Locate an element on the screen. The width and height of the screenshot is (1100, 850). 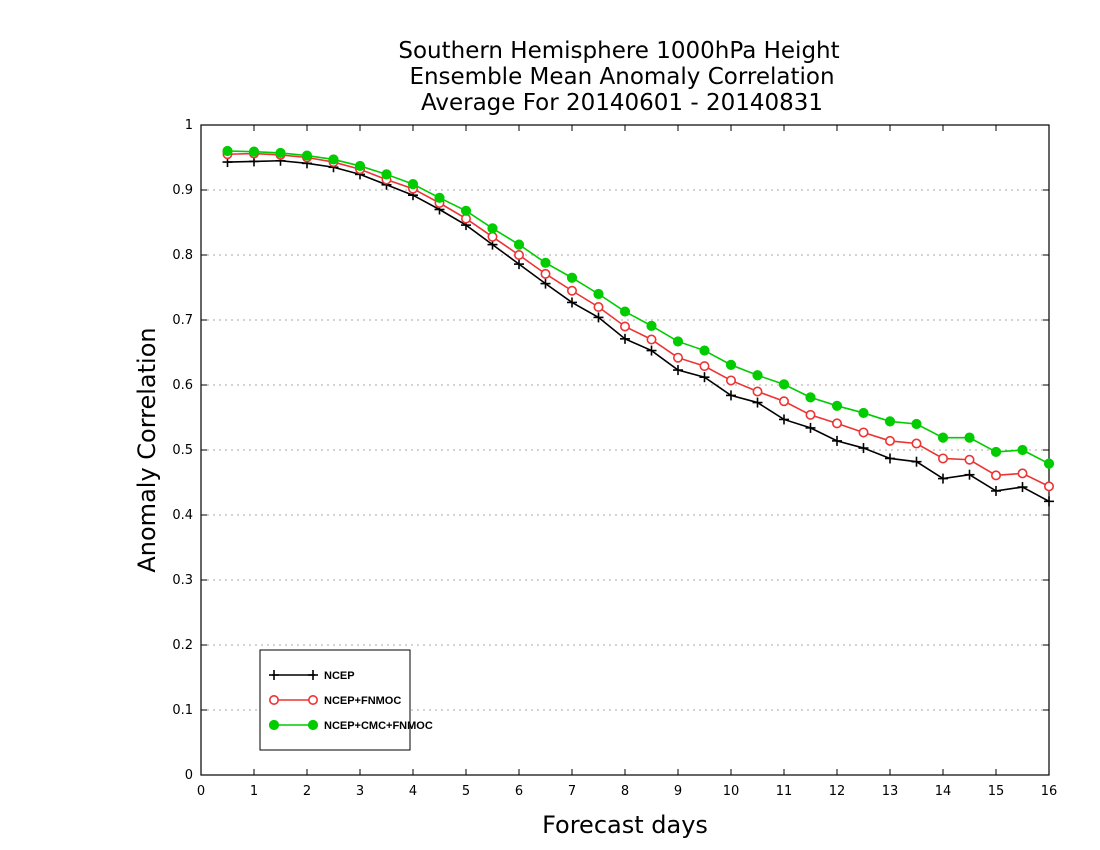
y-tick-label: 1 is located at coordinates (189, 125).